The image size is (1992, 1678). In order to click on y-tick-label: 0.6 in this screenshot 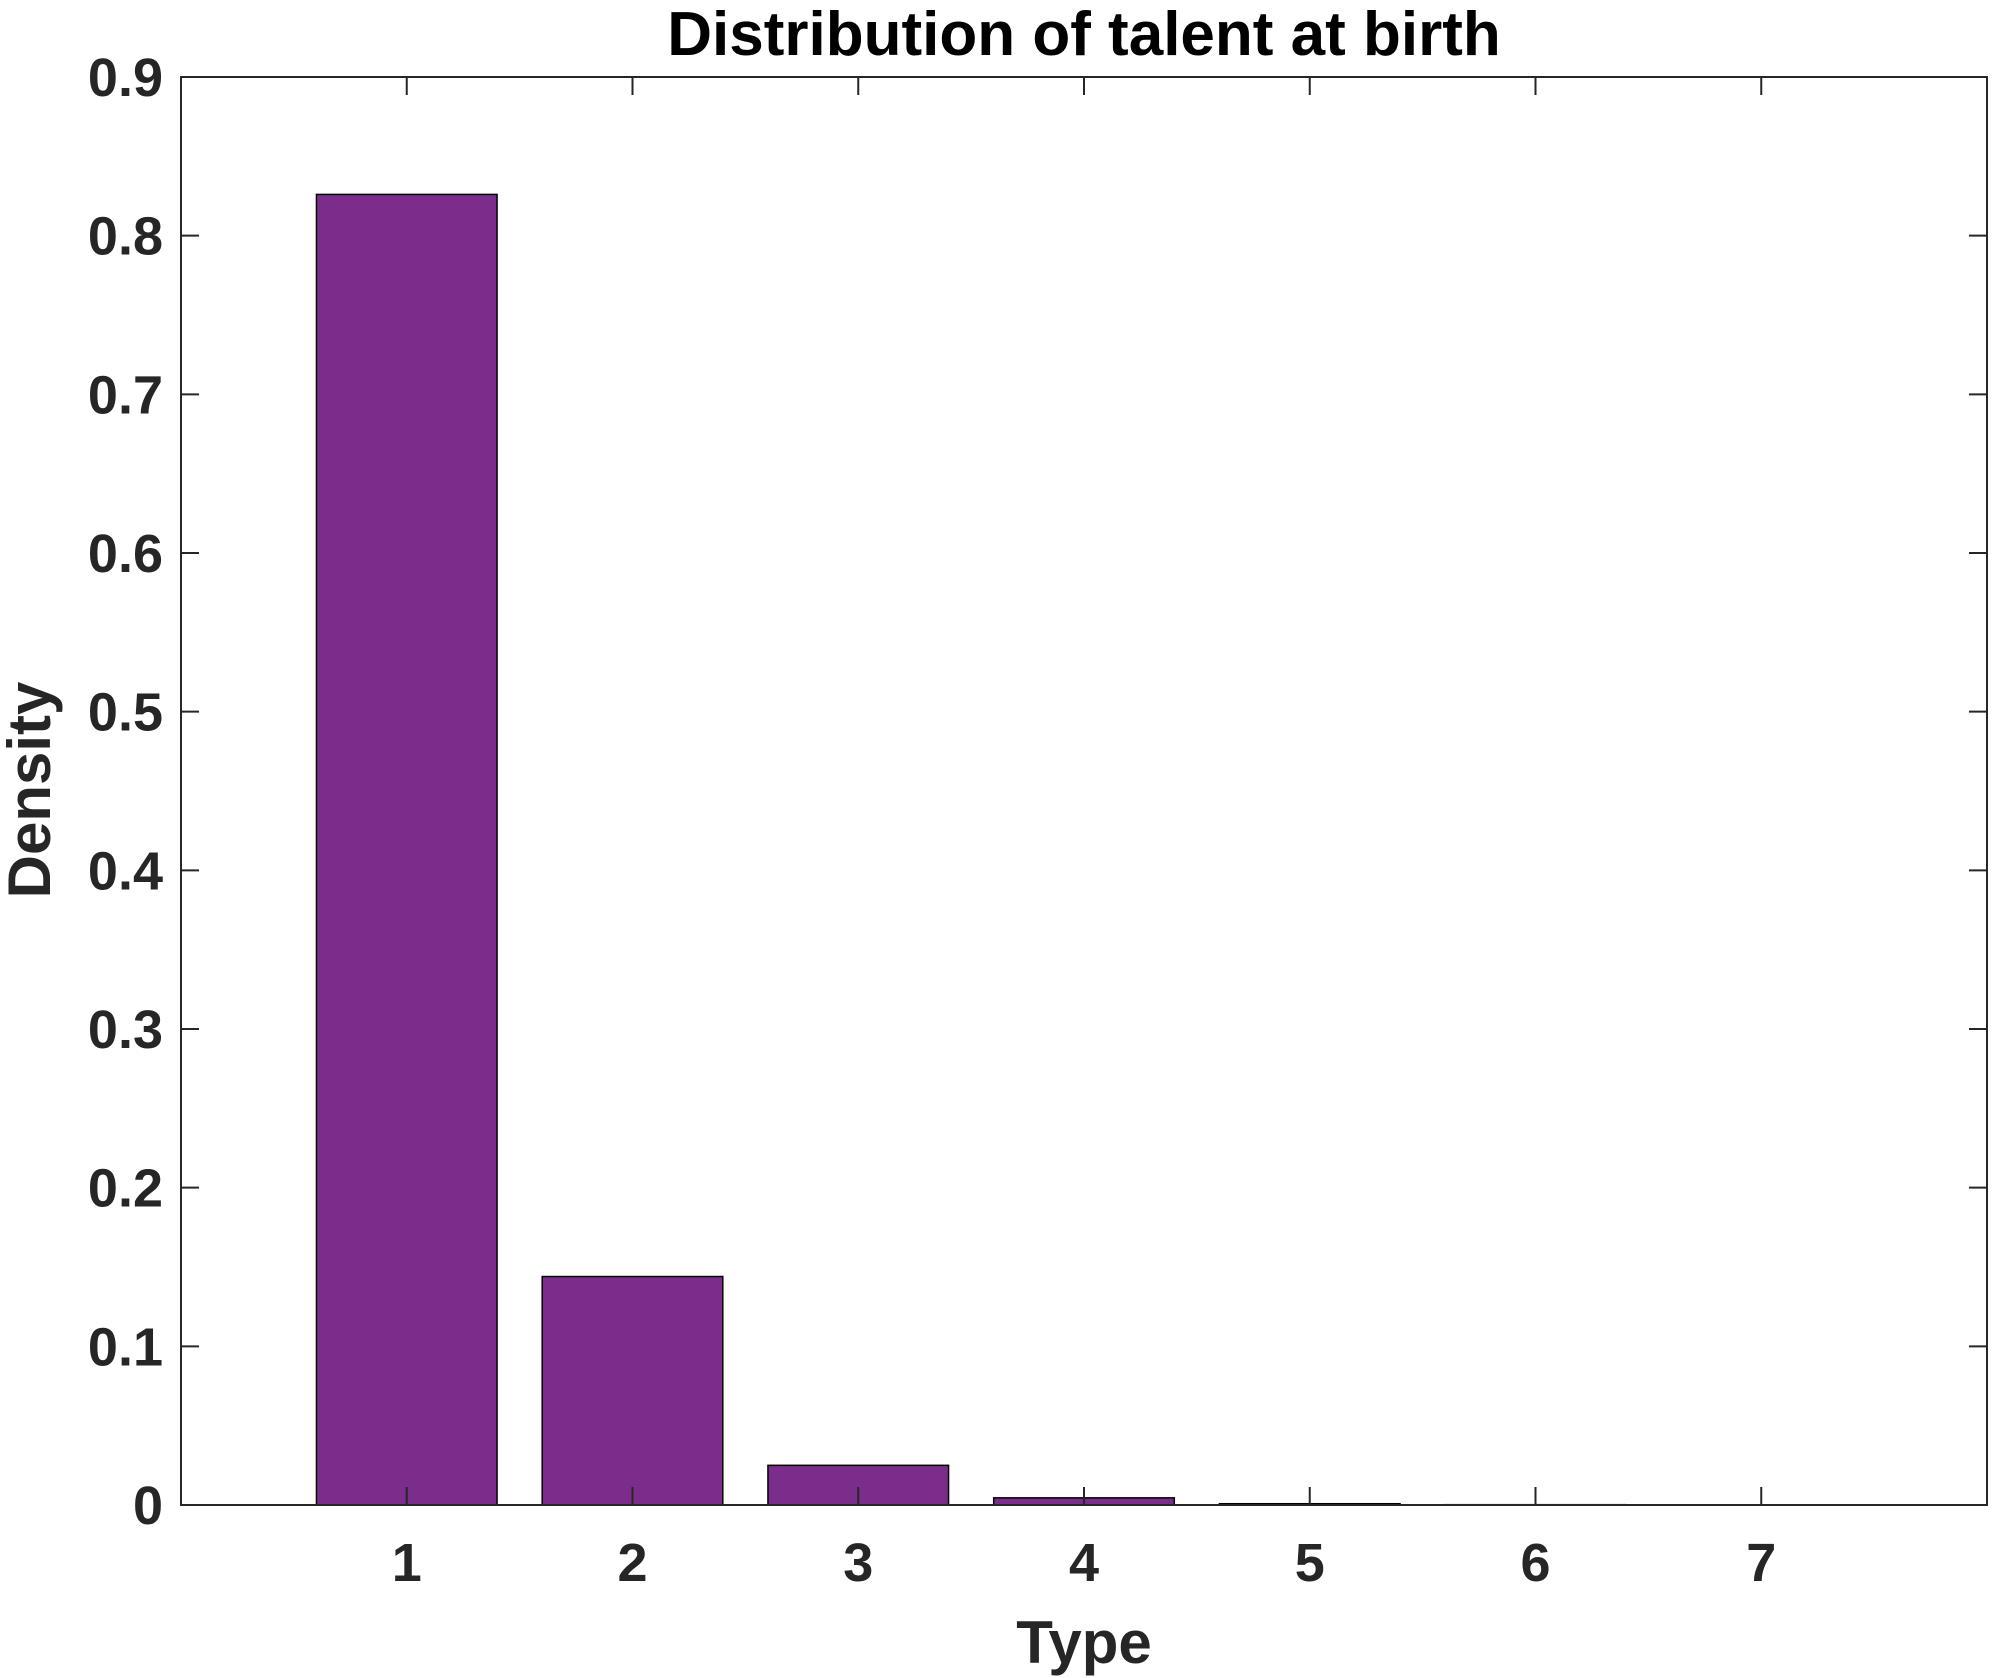, I will do `click(125, 554)`.